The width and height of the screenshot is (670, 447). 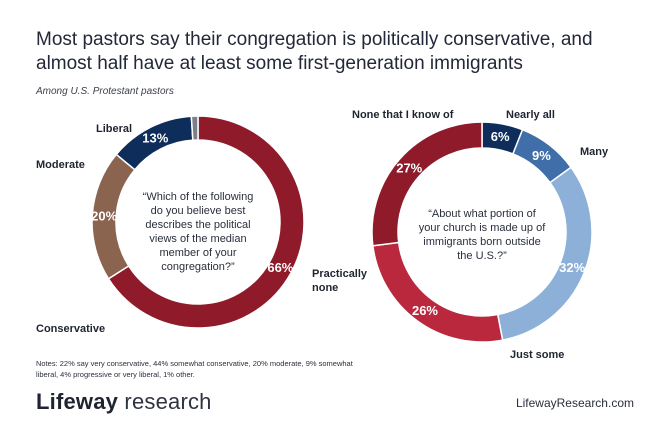 I want to click on immigrant-pct-none-that-i-know-of: 27%, so click(x=409, y=167).